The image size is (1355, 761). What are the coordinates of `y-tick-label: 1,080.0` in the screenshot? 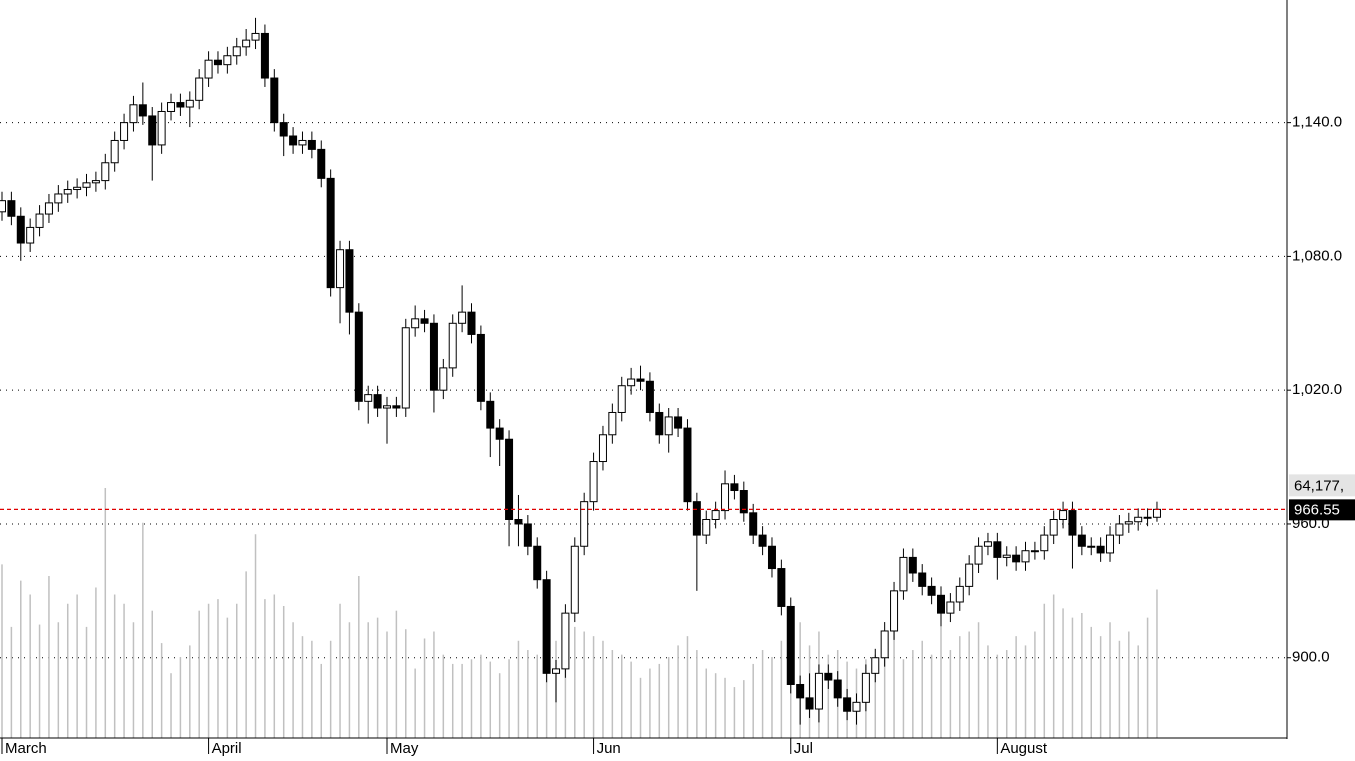 It's located at (1317, 255).